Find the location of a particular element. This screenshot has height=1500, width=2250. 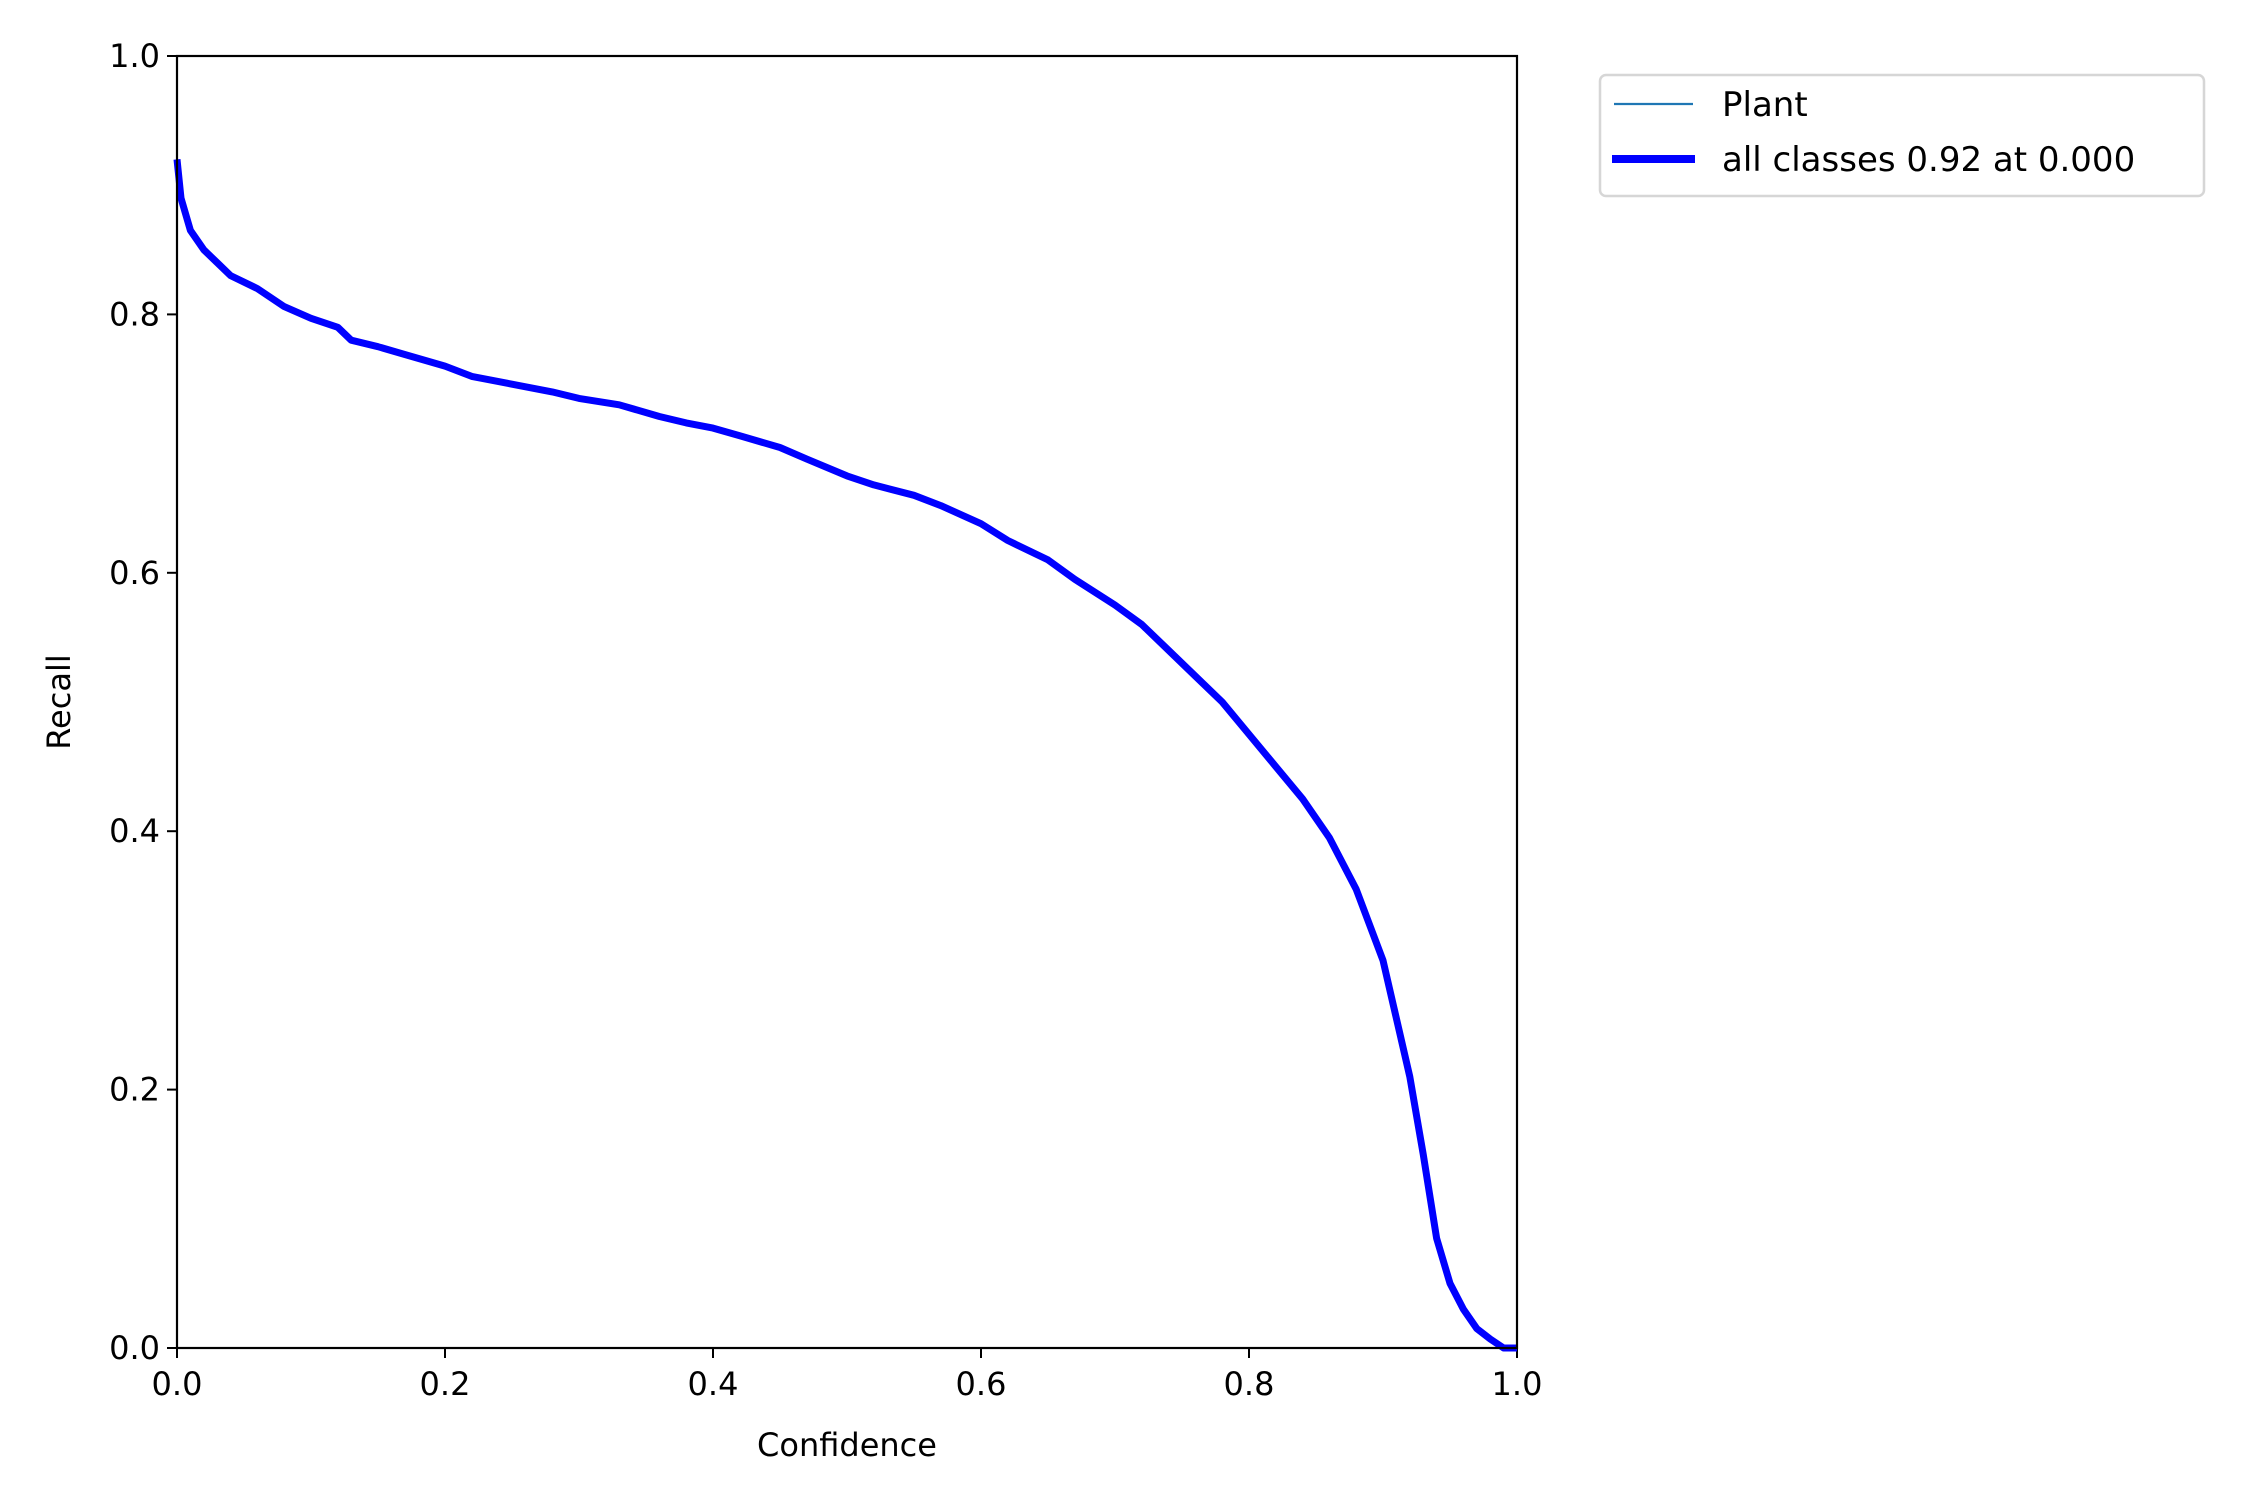

x-axis-label: Confidence is located at coordinates (847, 1445).